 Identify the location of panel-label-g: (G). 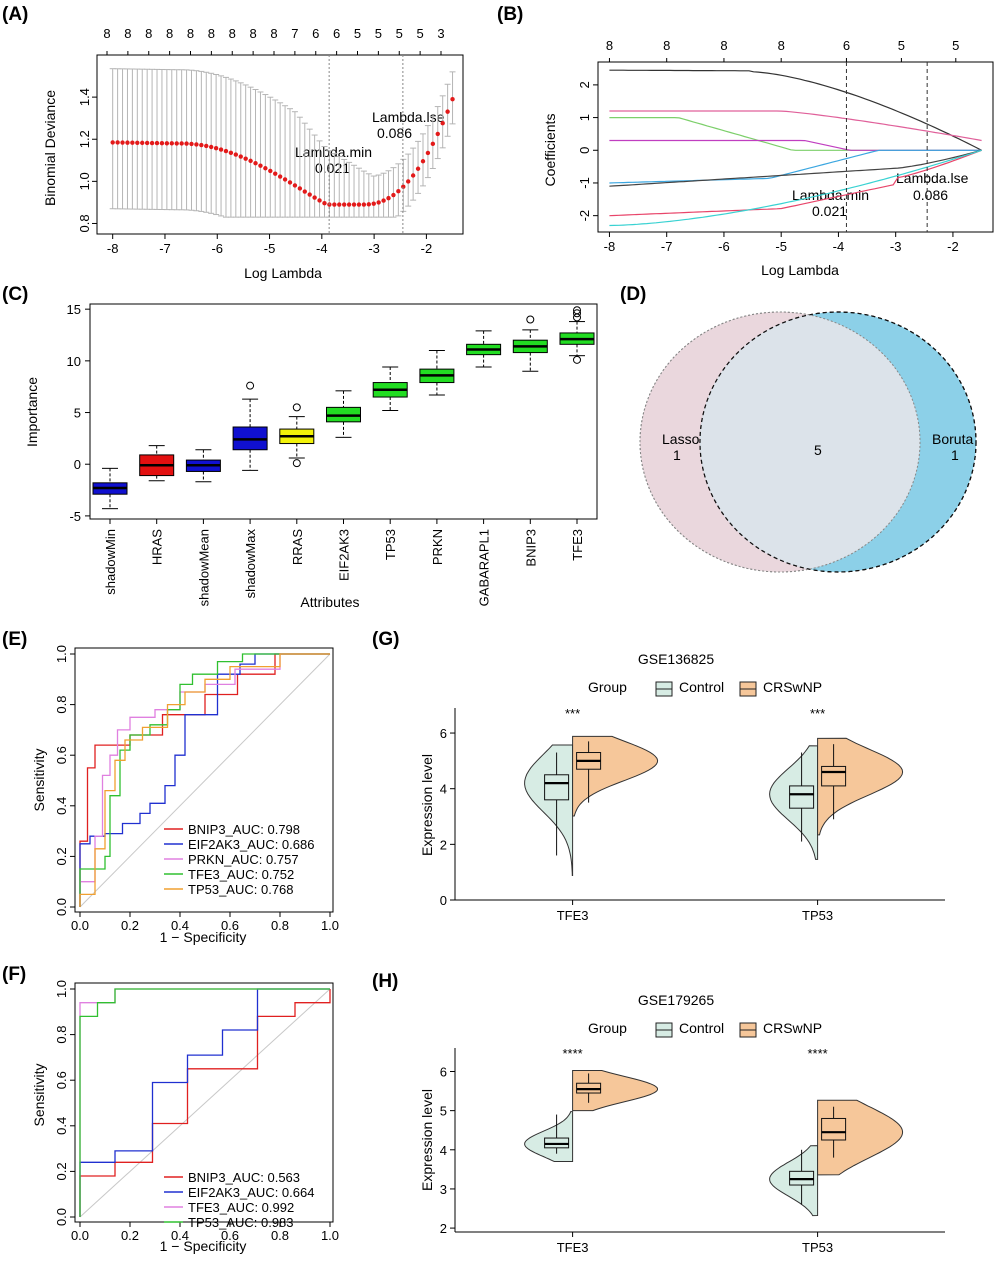
(385, 639).